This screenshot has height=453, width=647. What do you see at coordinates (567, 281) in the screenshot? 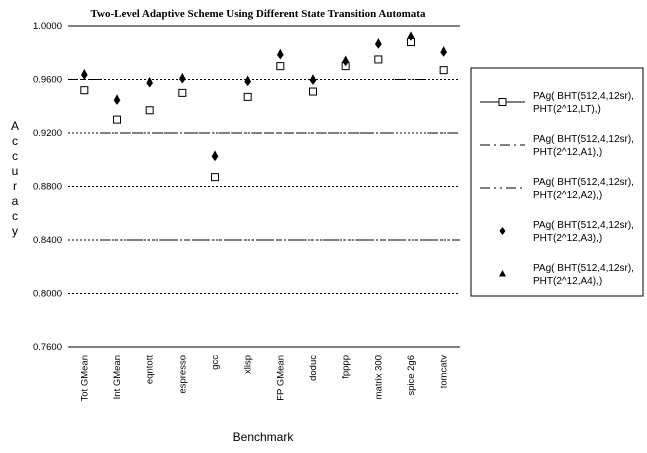
I see `legend-label: PHT(2^12,A4),)` at bounding box center [567, 281].